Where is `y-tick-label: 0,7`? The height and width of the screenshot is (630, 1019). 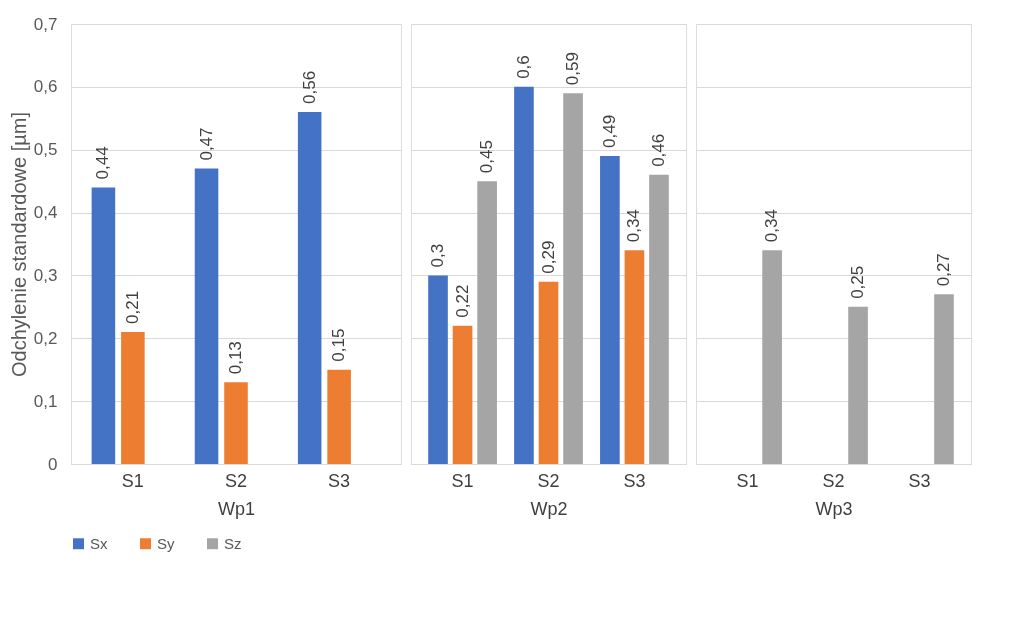
y-tick-label: 0,7 is located at coordinates (45, 24).